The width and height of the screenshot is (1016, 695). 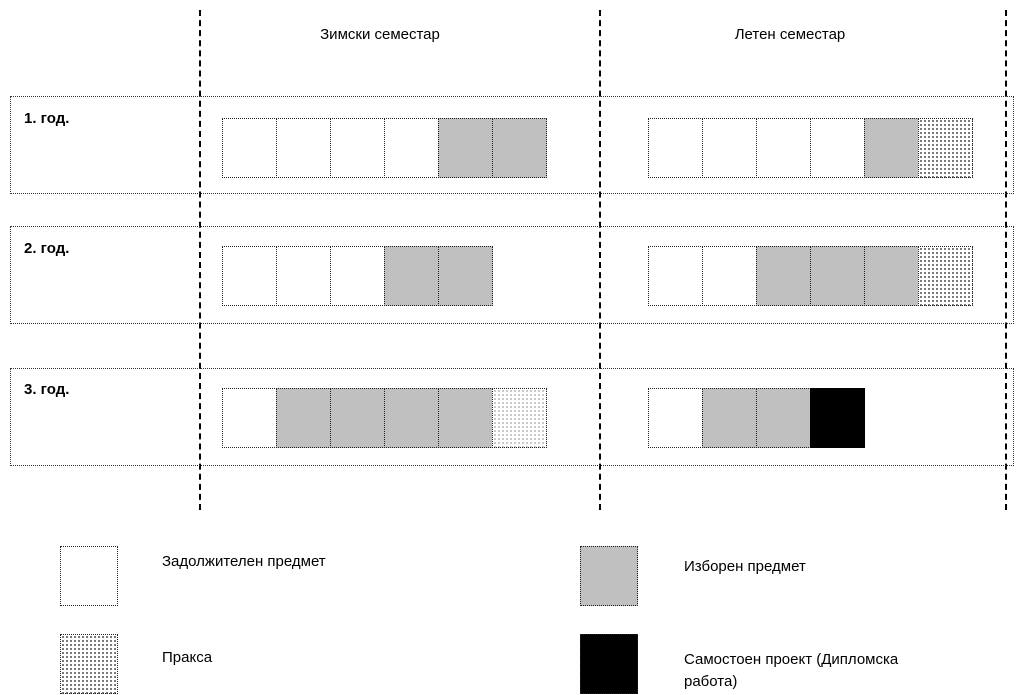 What do you see at coordinates (187, 657) in the screenshot?
I see `legend-label-practice: Пракса` at bounding box center [187, 657].